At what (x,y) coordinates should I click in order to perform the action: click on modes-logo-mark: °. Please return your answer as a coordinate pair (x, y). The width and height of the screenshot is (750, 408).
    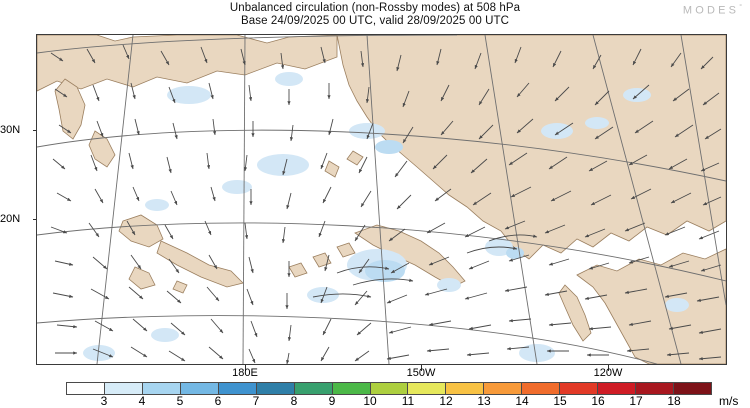
    Looking at the image, I should click on (740, 7).